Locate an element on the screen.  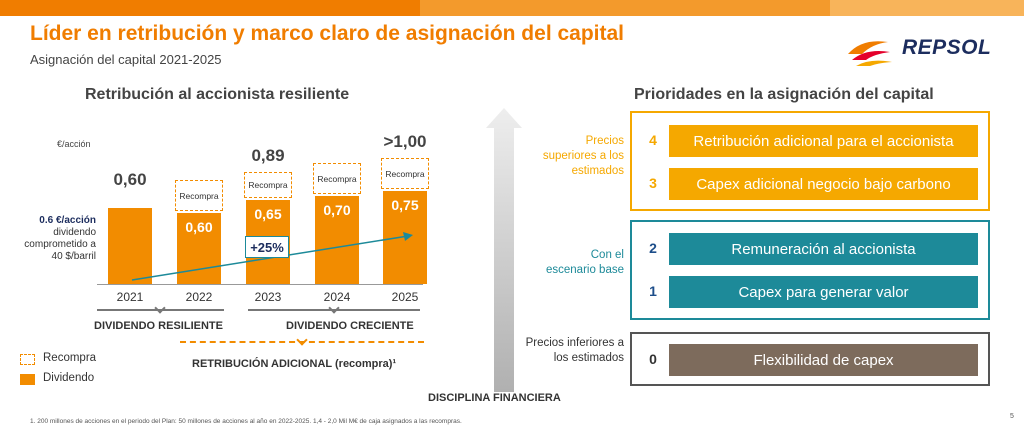
priority-number: 3 is located at coordinates (653, 183).